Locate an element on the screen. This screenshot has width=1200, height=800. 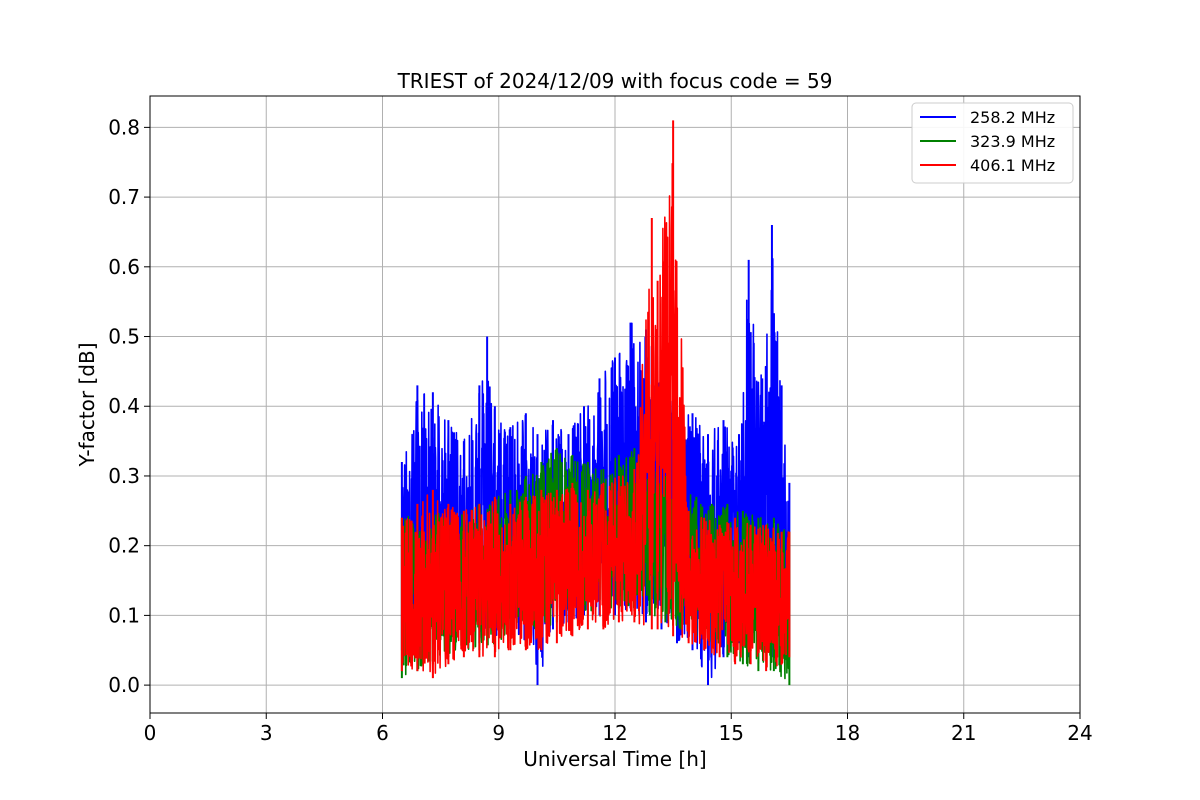
x-tick-label: 24 is located at coordinates (1079, 733).